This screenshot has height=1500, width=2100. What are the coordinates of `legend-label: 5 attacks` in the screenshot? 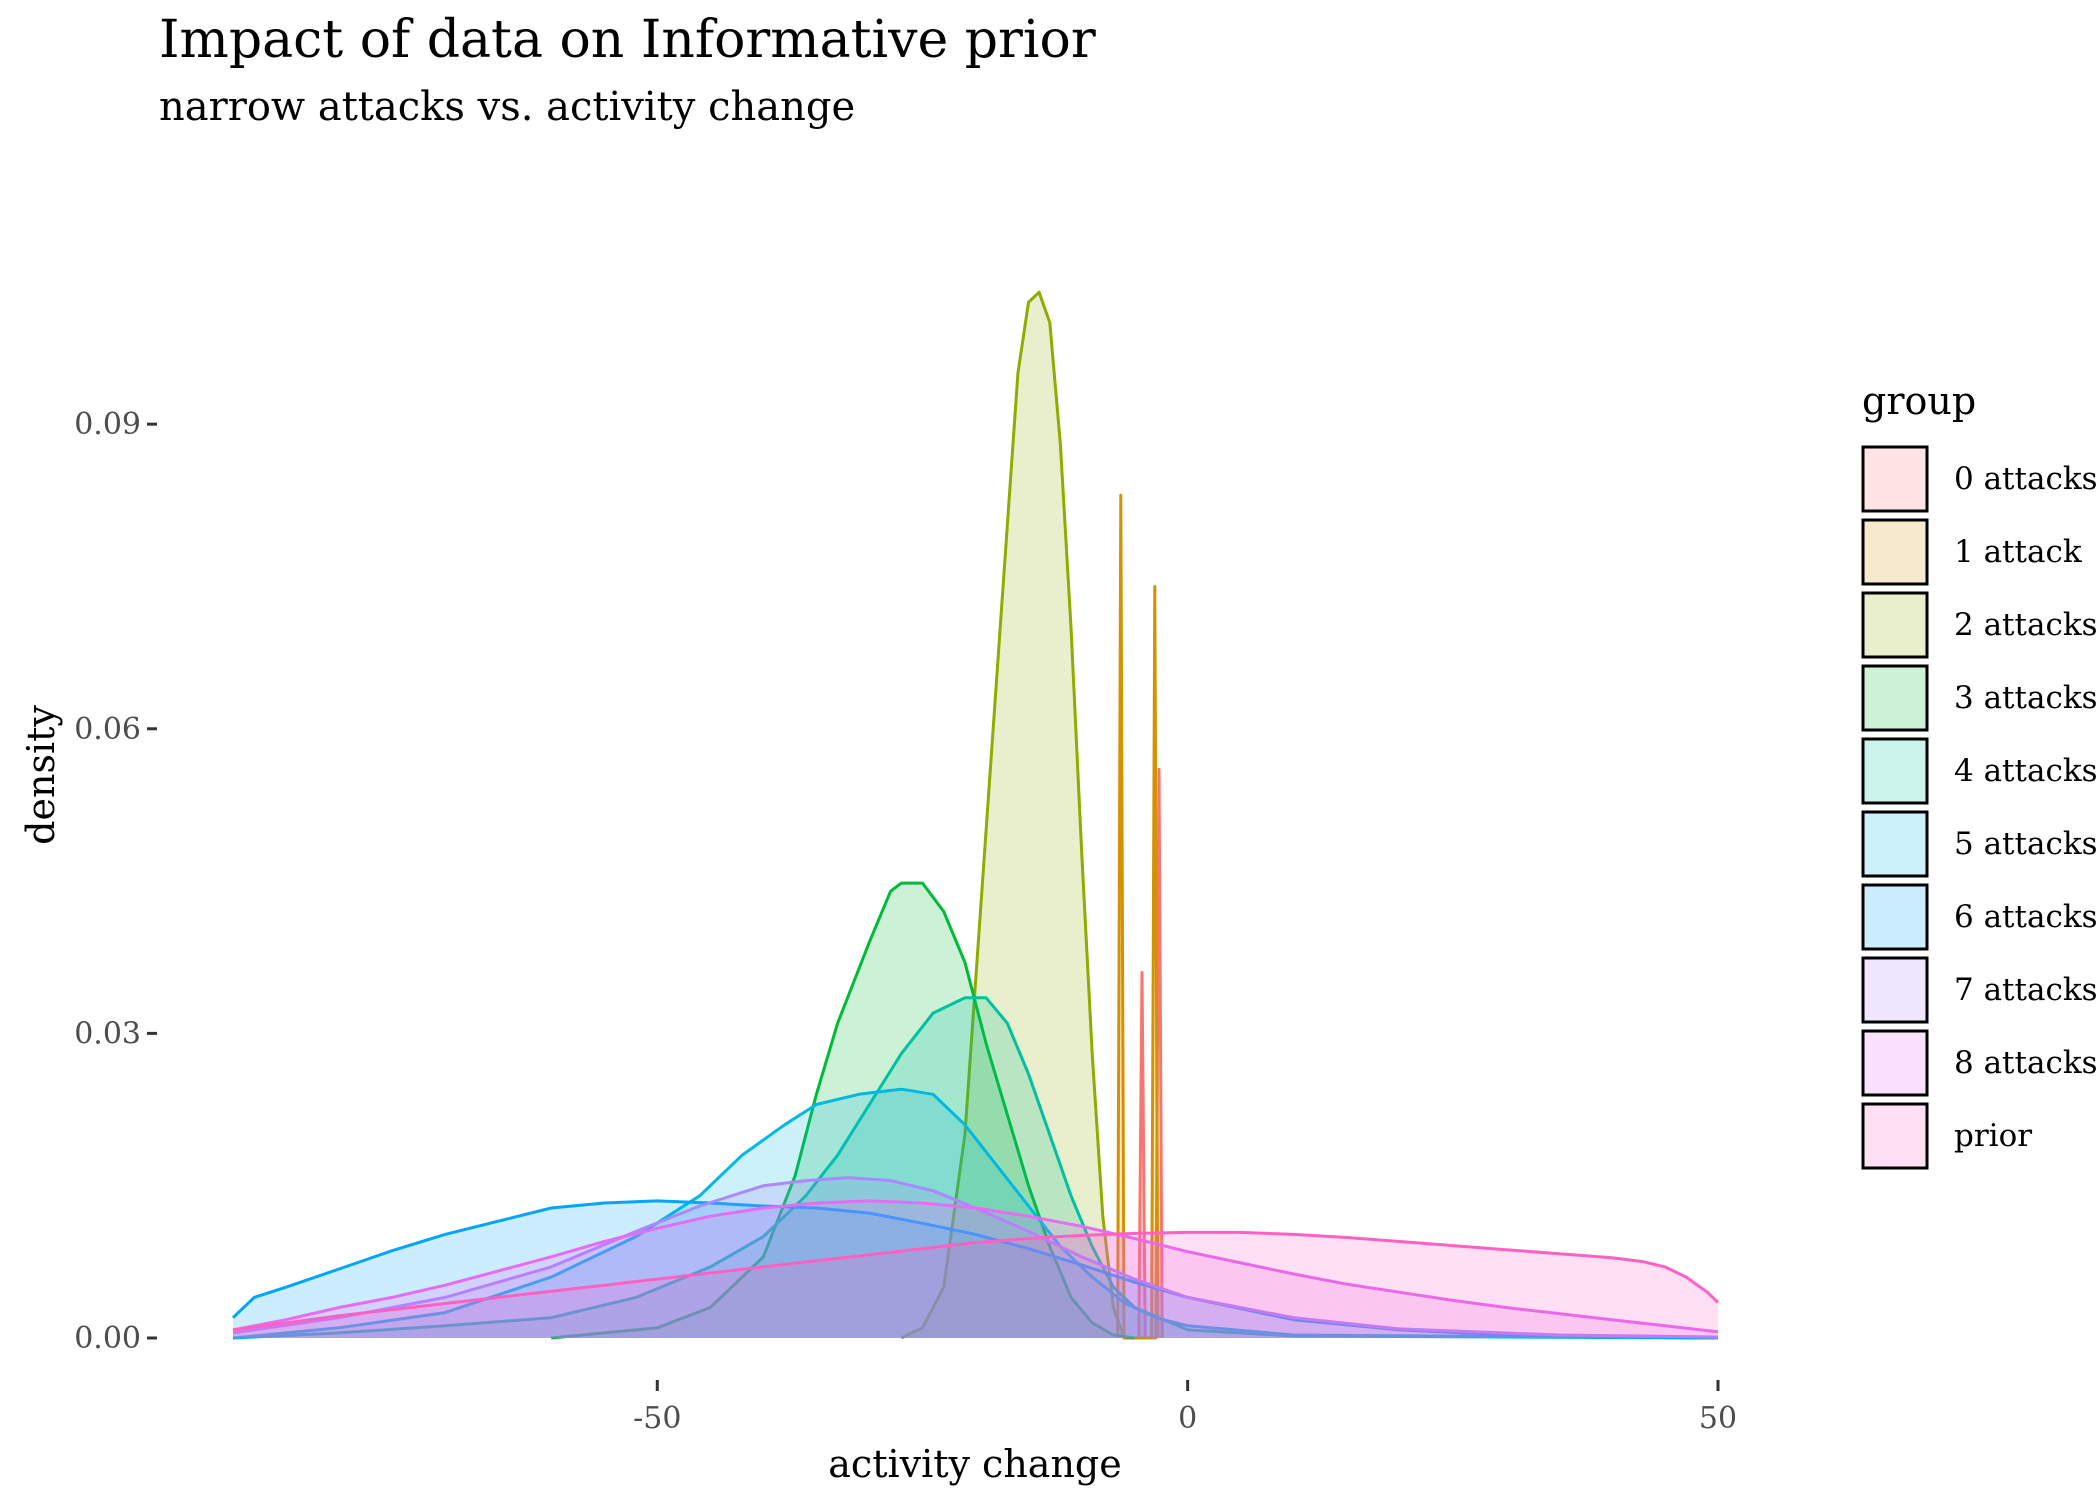 It's located at (2026, 844).